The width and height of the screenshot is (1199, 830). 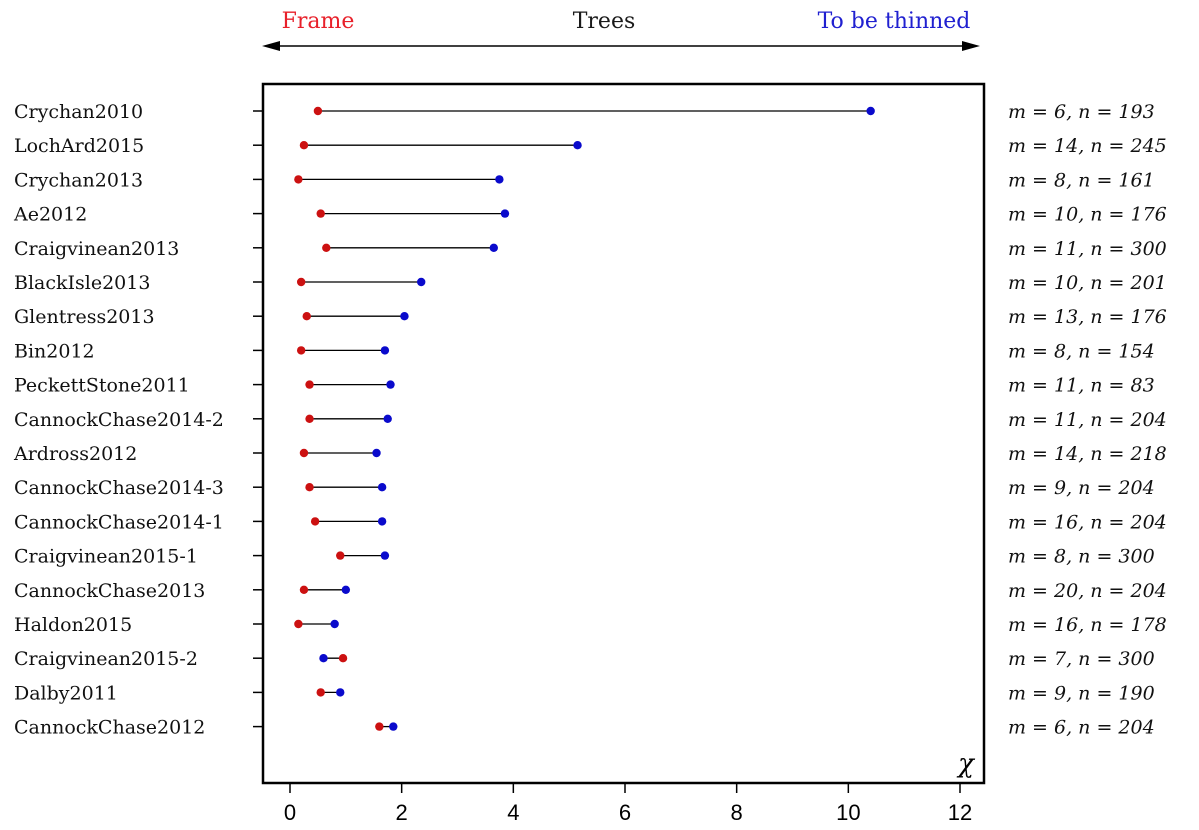 What do you see at coordinates (82, 283) in the screenshot?
I see `row-label: BlackIsle2013` at bounding box center [82, 283].